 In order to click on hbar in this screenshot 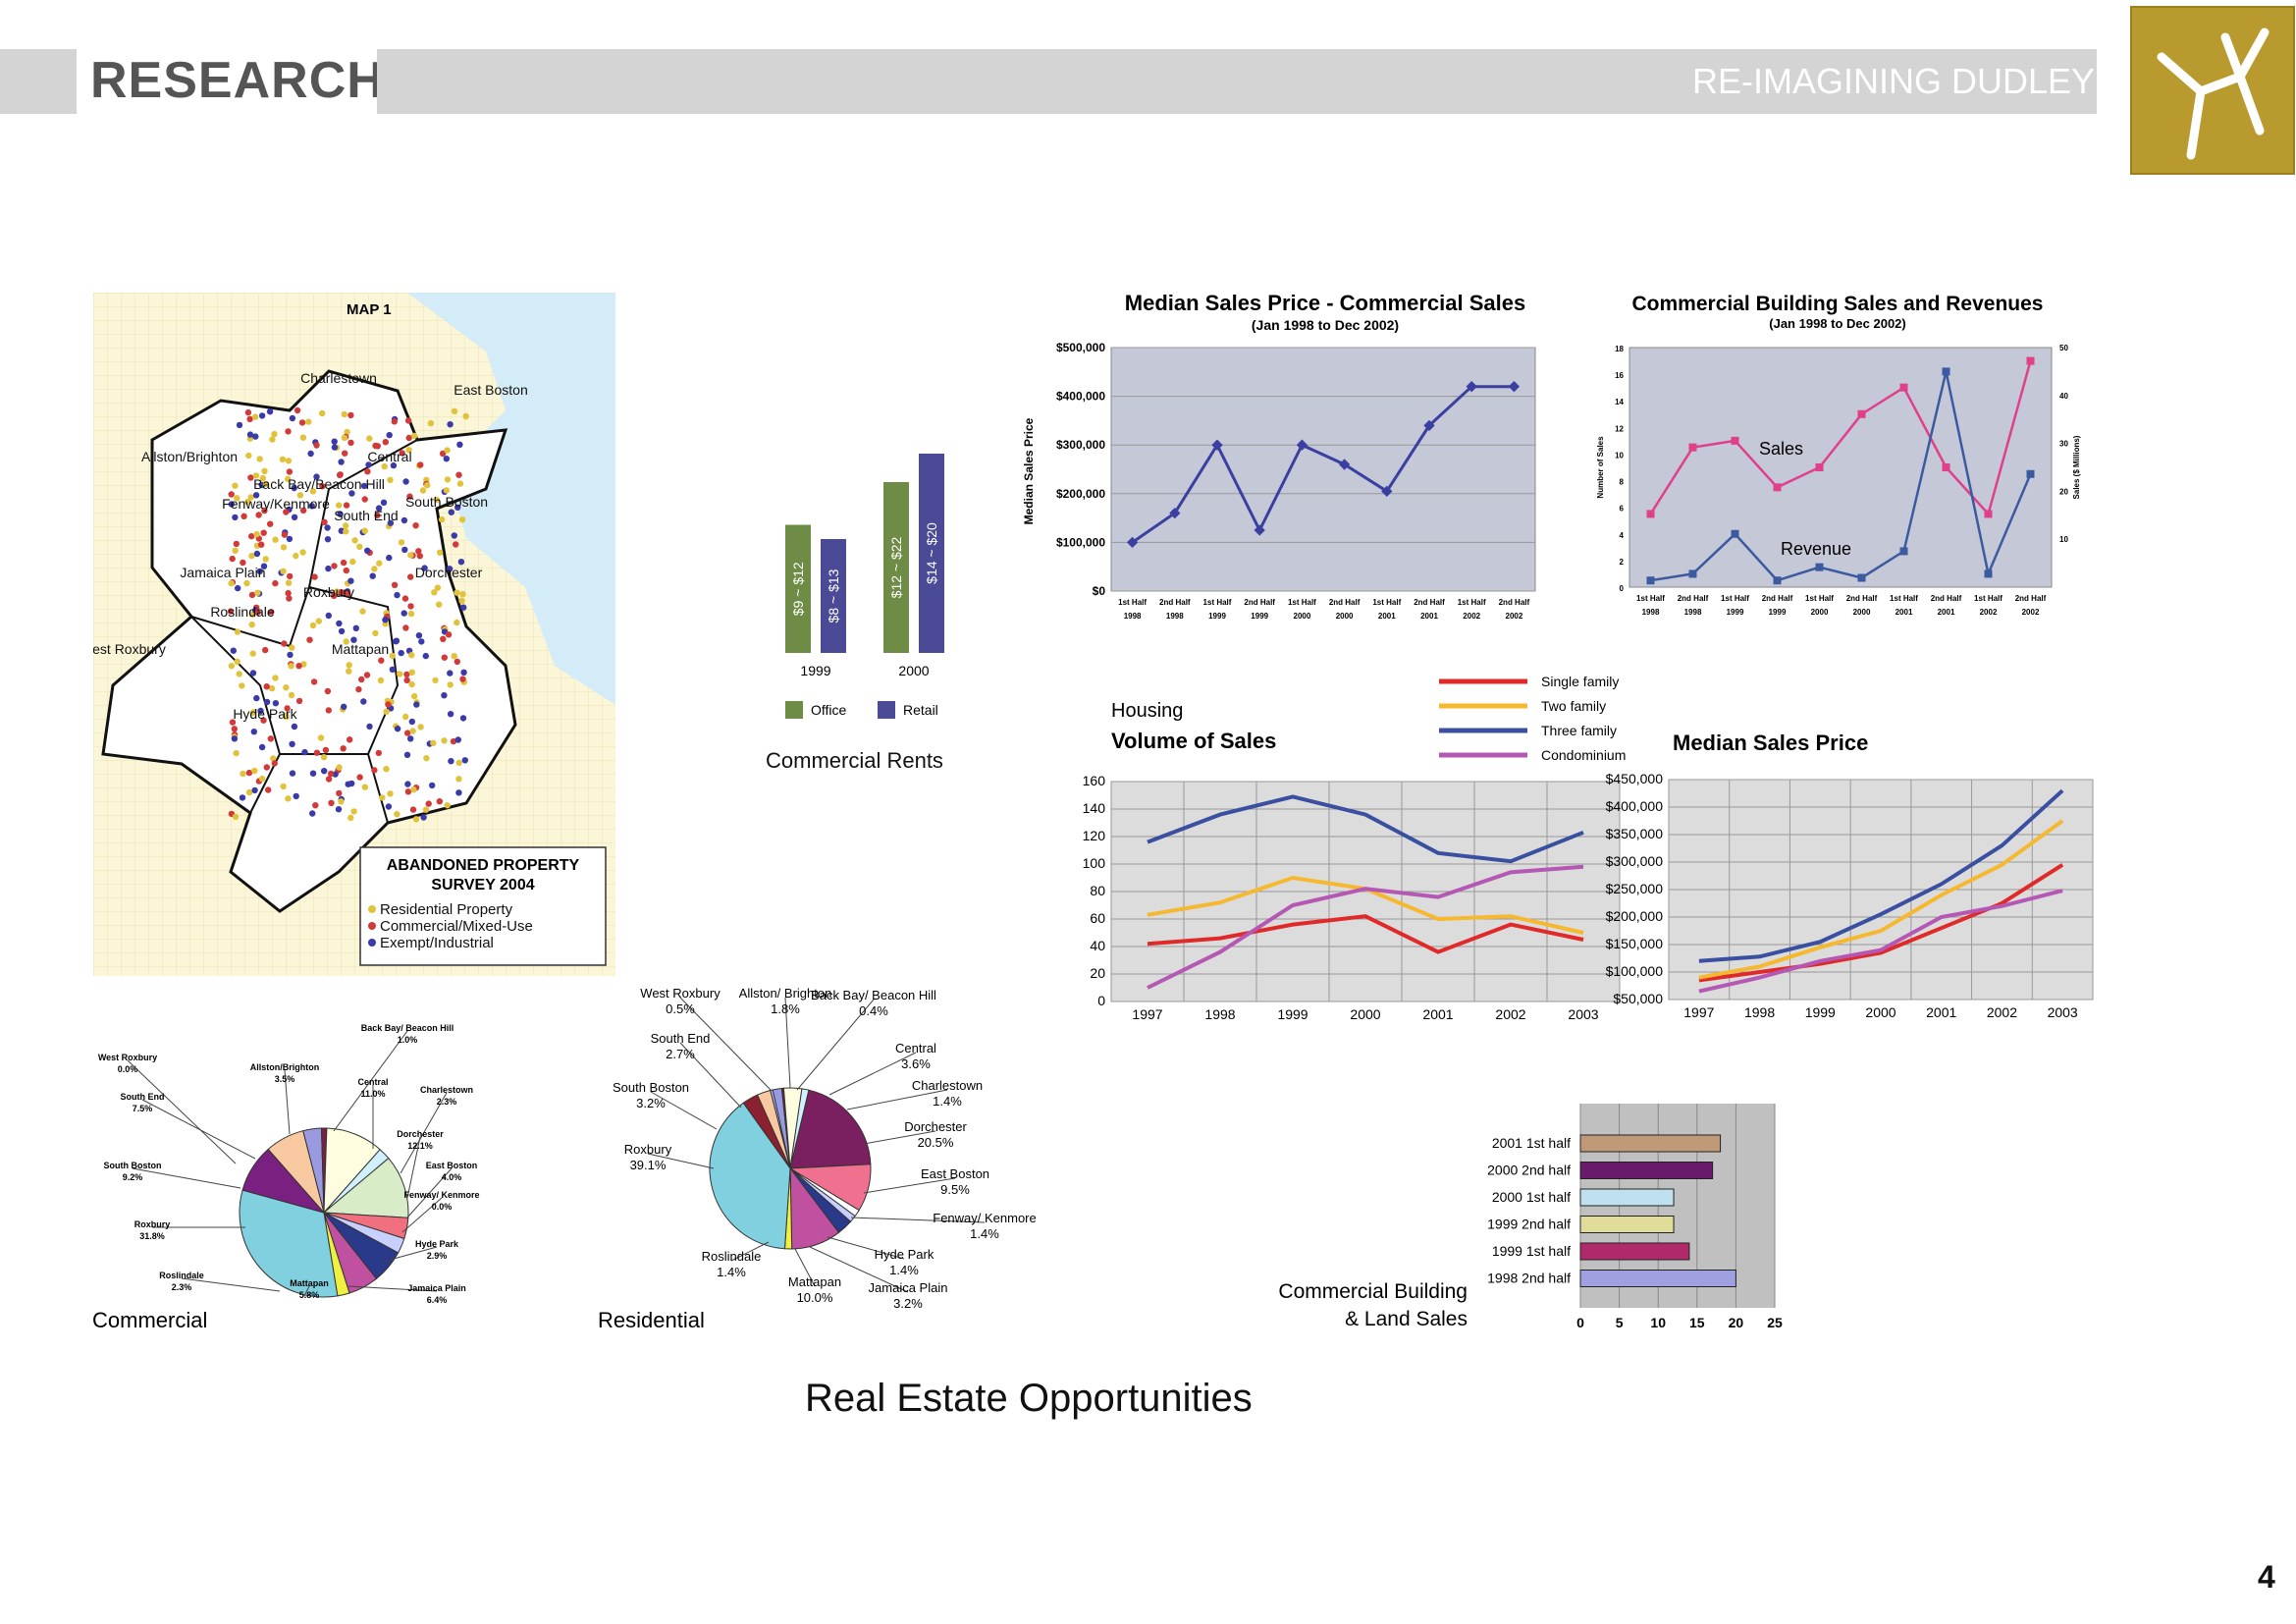, I will do `click(1657, 1278)`.